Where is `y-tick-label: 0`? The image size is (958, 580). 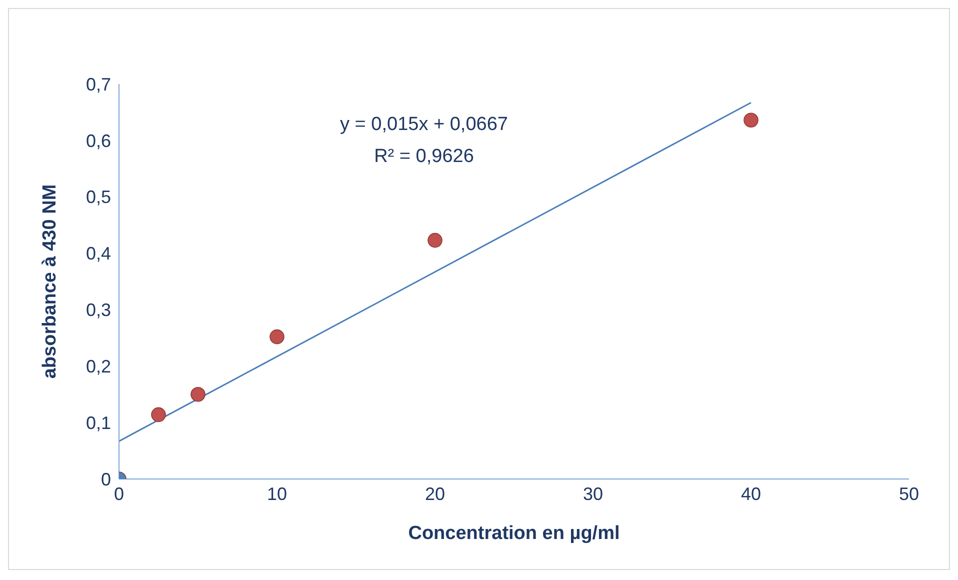
y-tick-label: 0 is located at coordinates (105, 479).